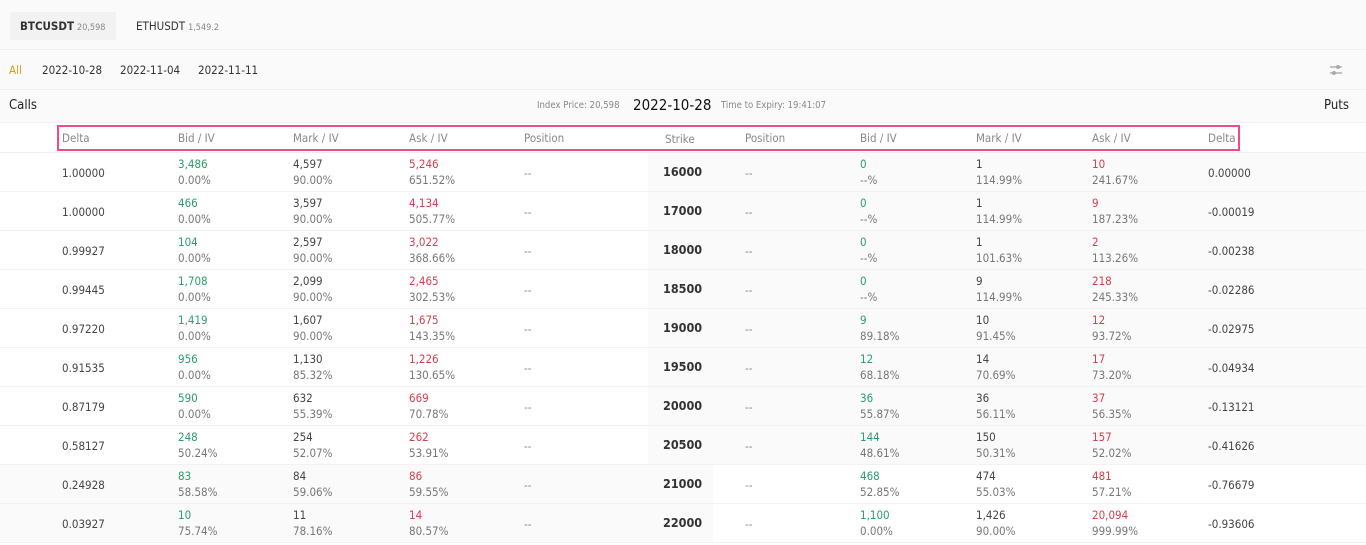 Image resolution: width=1366 pixels, height=545 pixels. Describe the element at coordinates (312, 250) in the screenshot. I see `call-mark-cell: 2,597 90.00%` at that location.